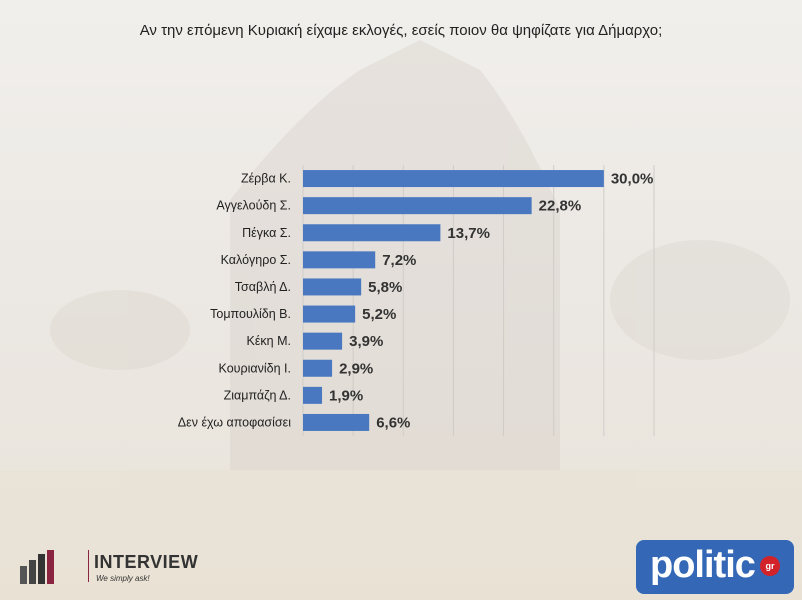 This screenshot has width=802, height=600. What do you see at coordinates (255, 368) in the screenshot?
I see `category-label: Κουριανίδη Ι.` at bounding box center [255, 368].